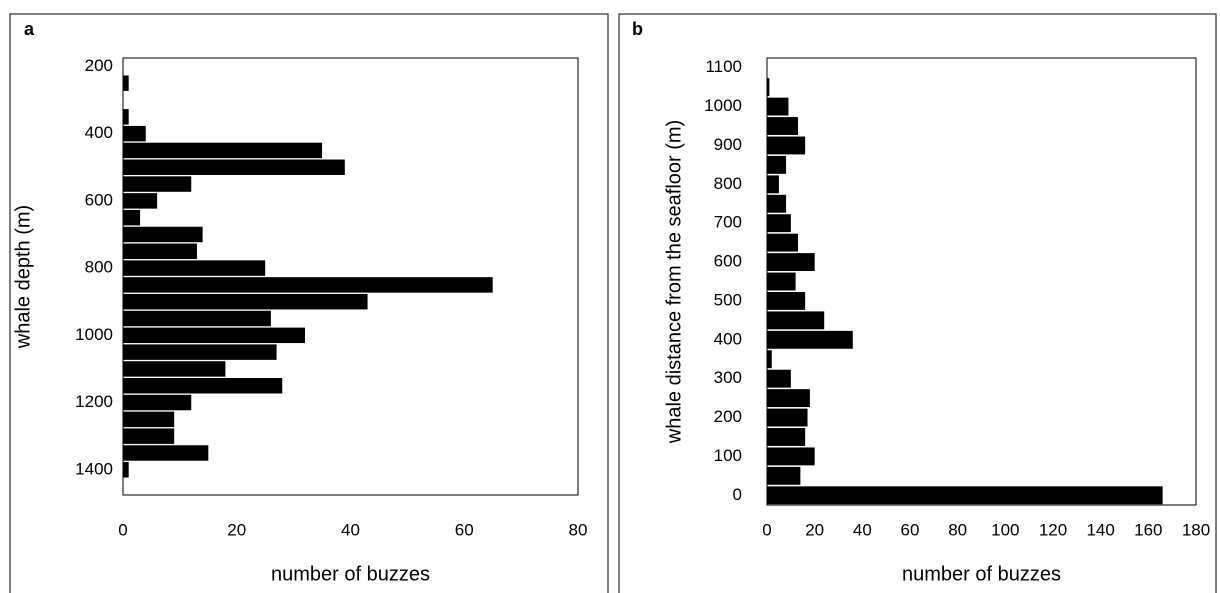  Describe the element at coordinates (1005, 529) in the screenshot. I see `x-tick-label: 100` at that location.